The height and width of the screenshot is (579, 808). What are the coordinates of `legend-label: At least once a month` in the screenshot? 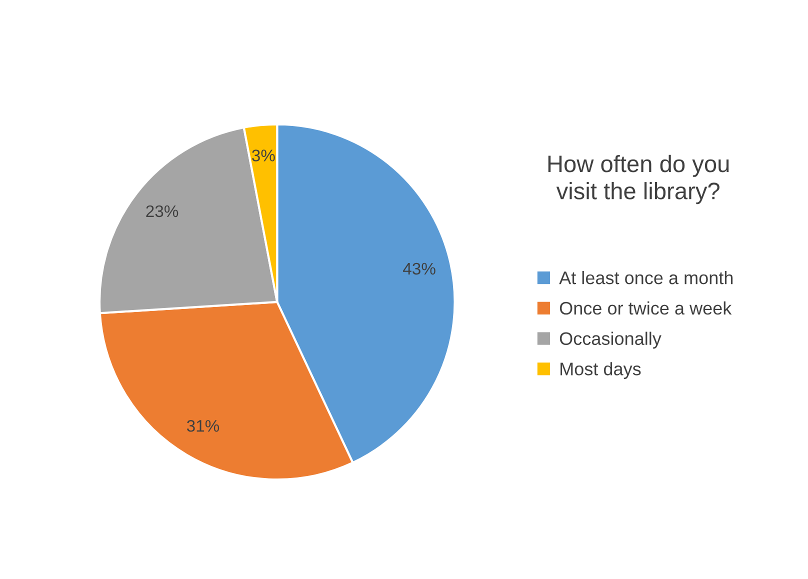 It's located at (646, 277).